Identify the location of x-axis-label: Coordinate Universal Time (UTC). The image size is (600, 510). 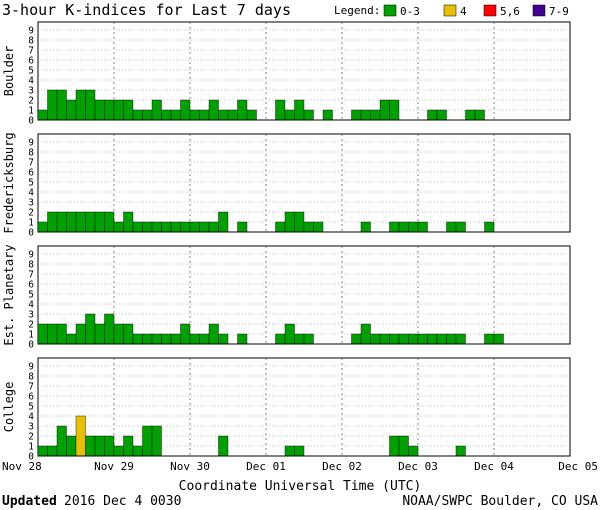
(300, 486).